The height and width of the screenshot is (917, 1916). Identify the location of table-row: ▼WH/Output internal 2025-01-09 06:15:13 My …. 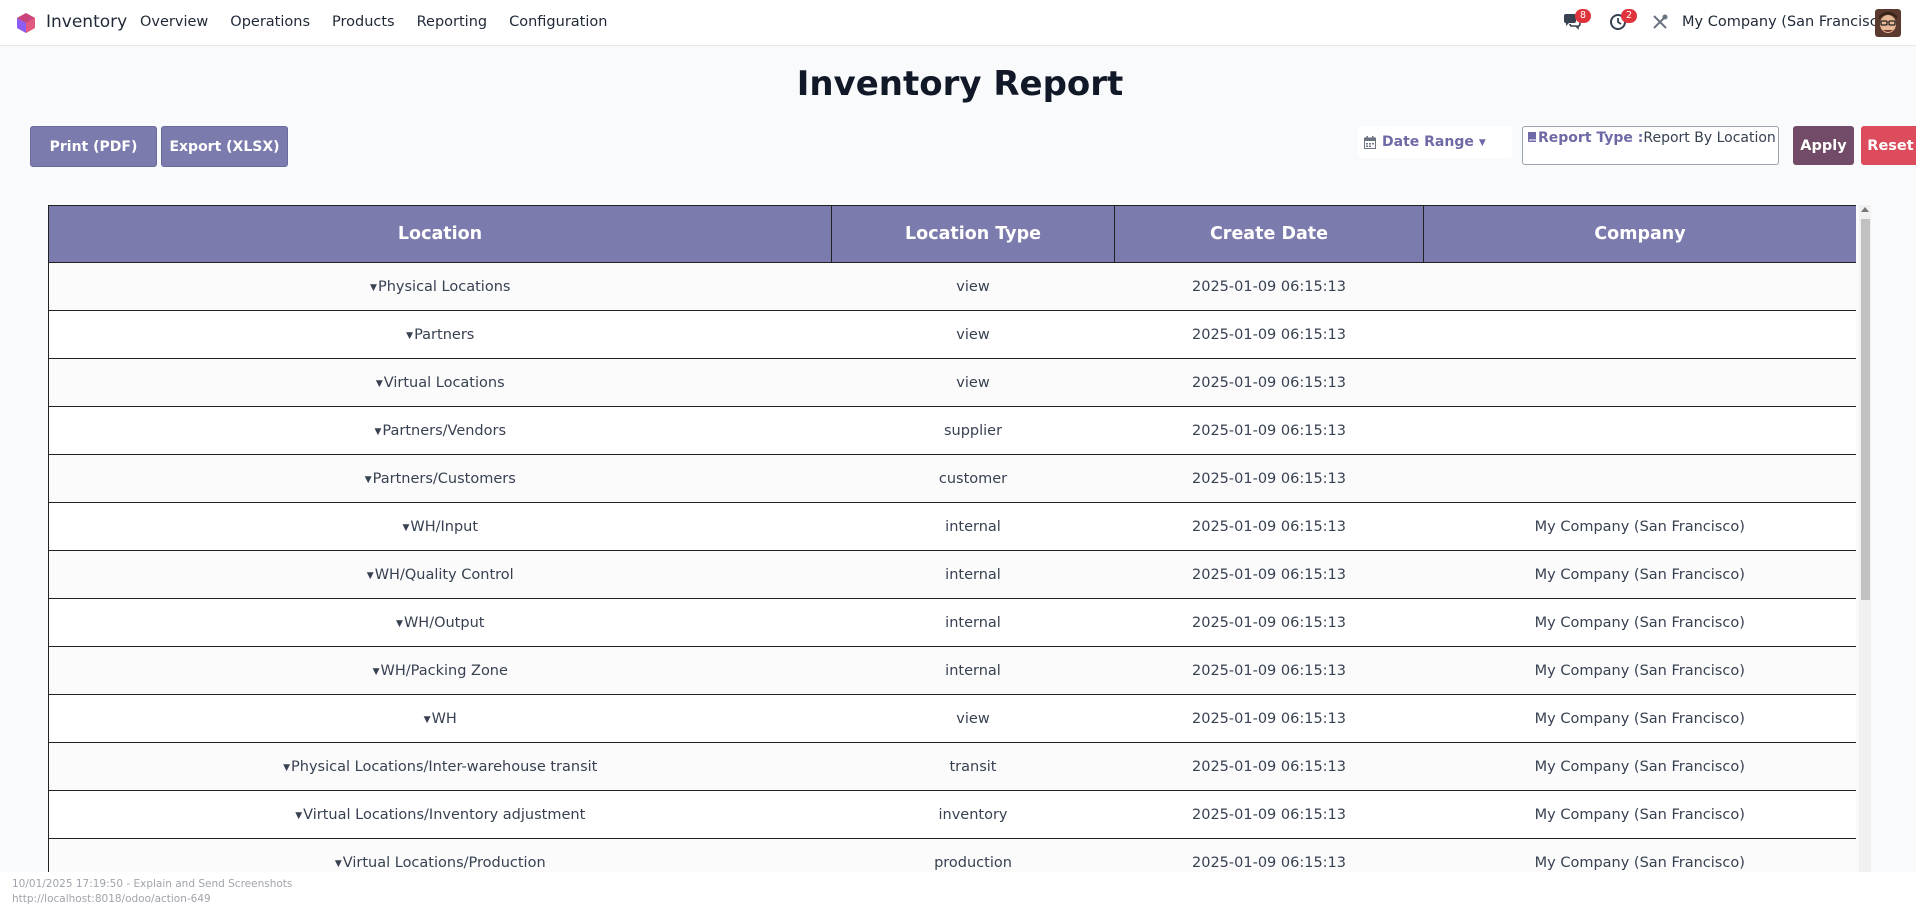
(952, 622).